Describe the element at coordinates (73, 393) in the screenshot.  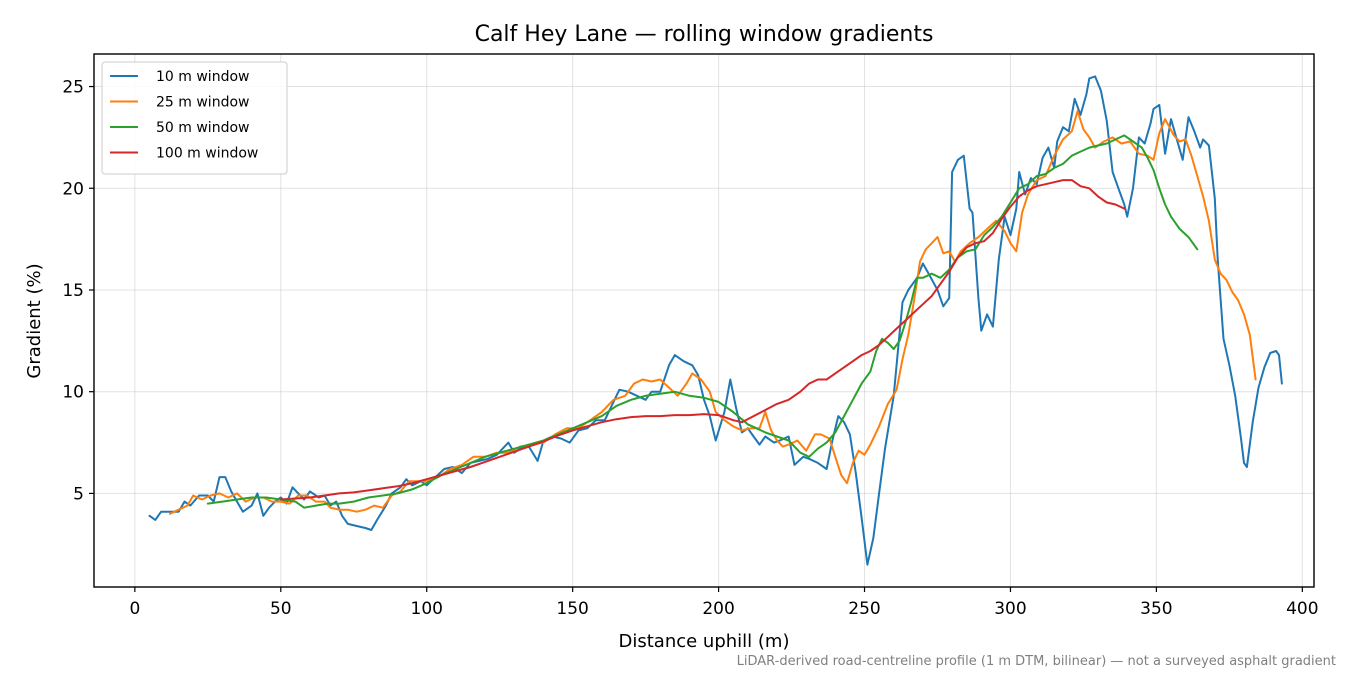
I see `y-tick-label: 10` at that location.